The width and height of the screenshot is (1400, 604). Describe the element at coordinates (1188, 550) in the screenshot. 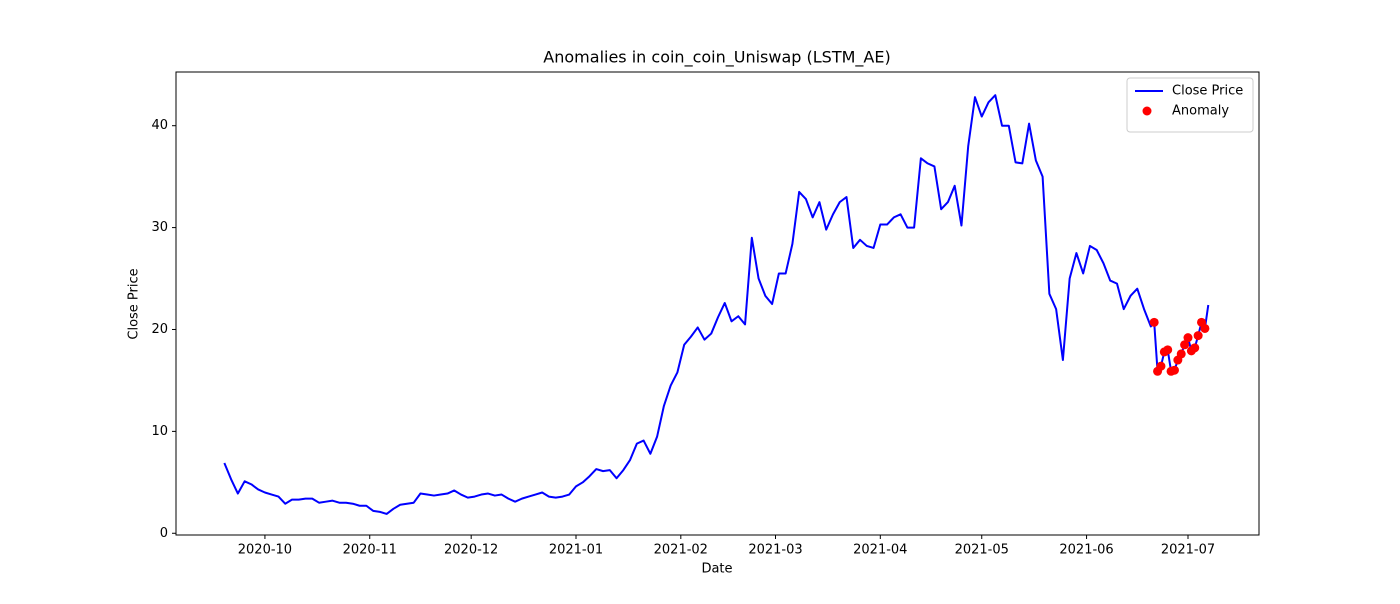

I see `x-tick-label: 2021-07` at that location.